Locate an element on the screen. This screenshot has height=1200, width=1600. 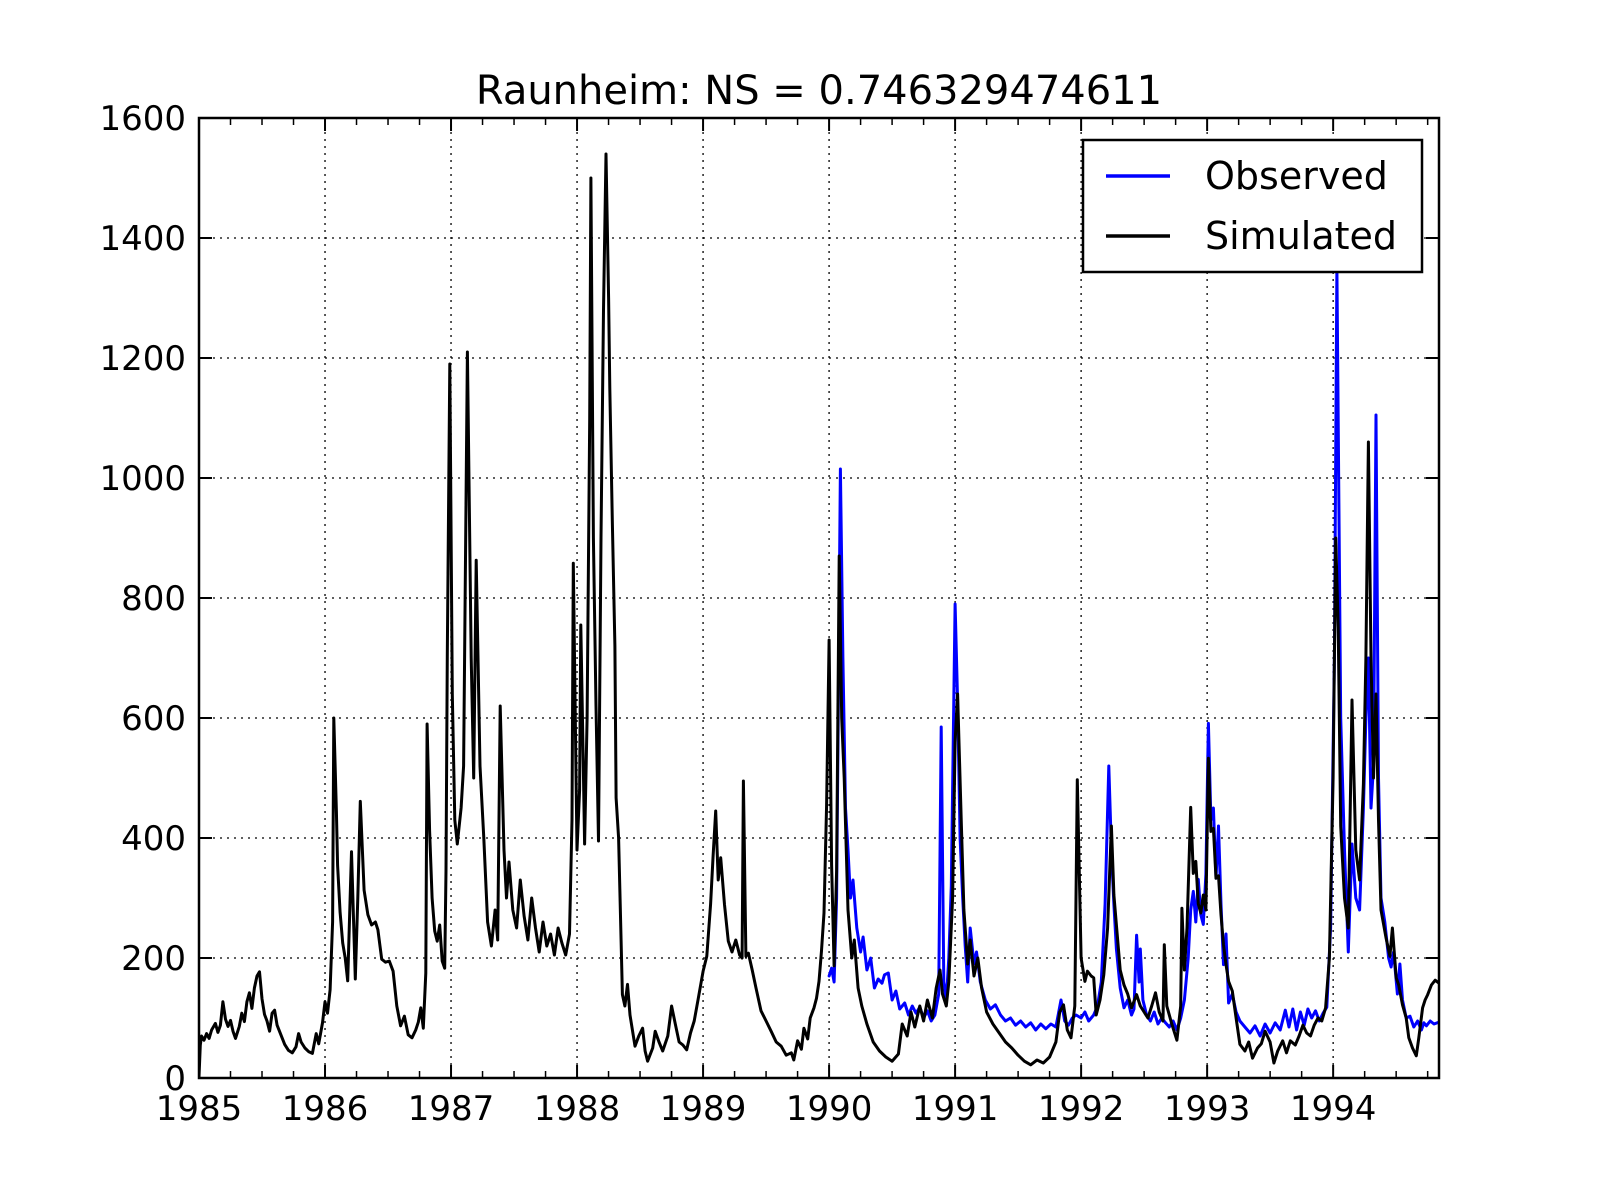
x-tick-label: 1988 is located at coordinates (577, 1109).